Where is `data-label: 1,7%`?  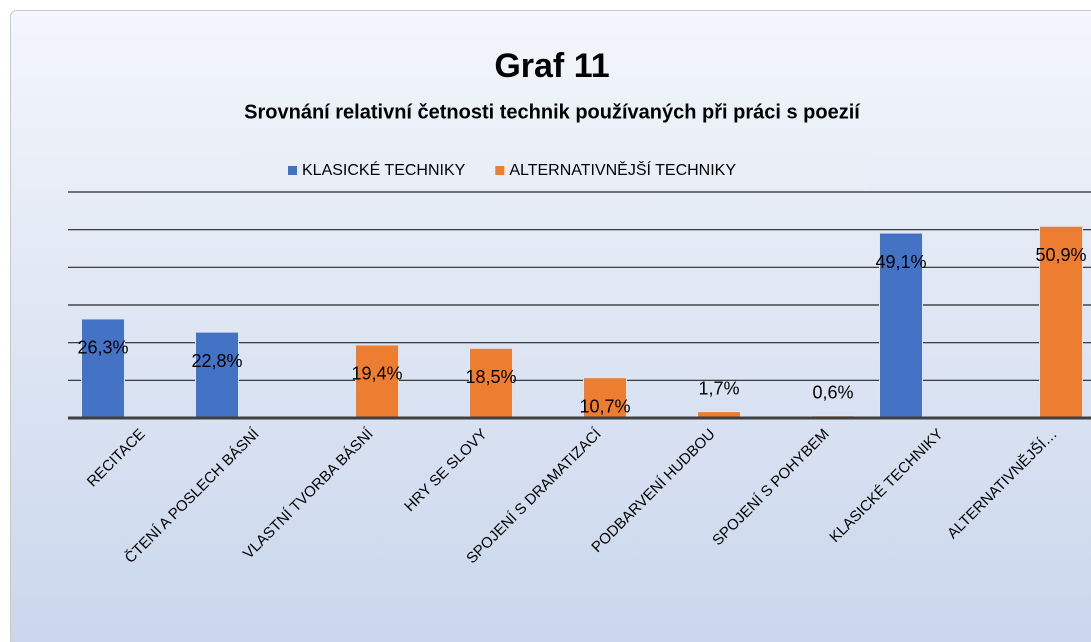 data-label: 1,7% is located at coordinates (718, 388).